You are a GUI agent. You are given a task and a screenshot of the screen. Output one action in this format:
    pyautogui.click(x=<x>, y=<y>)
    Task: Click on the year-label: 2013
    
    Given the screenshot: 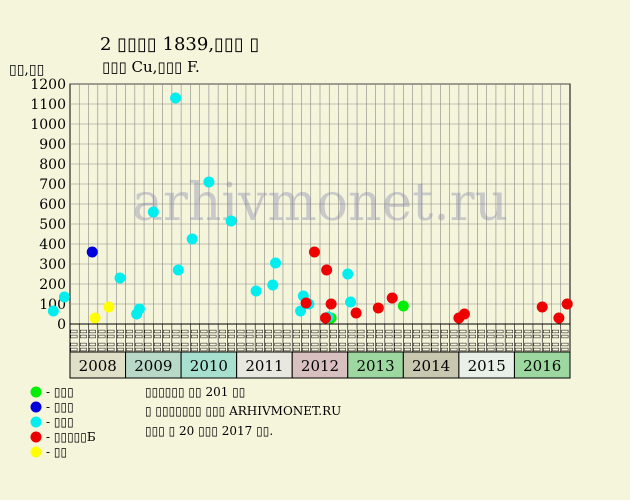 What is the action you would take?
    pyautogui.click(x=375, y=366)
    